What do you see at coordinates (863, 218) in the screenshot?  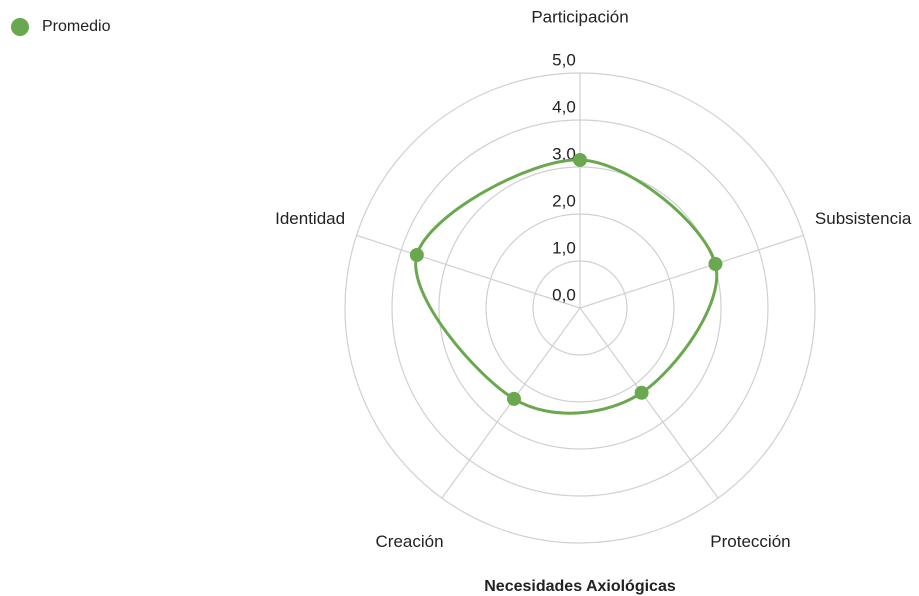 I see `axis-label: Subsistencia` at bounding box center [863, 218].